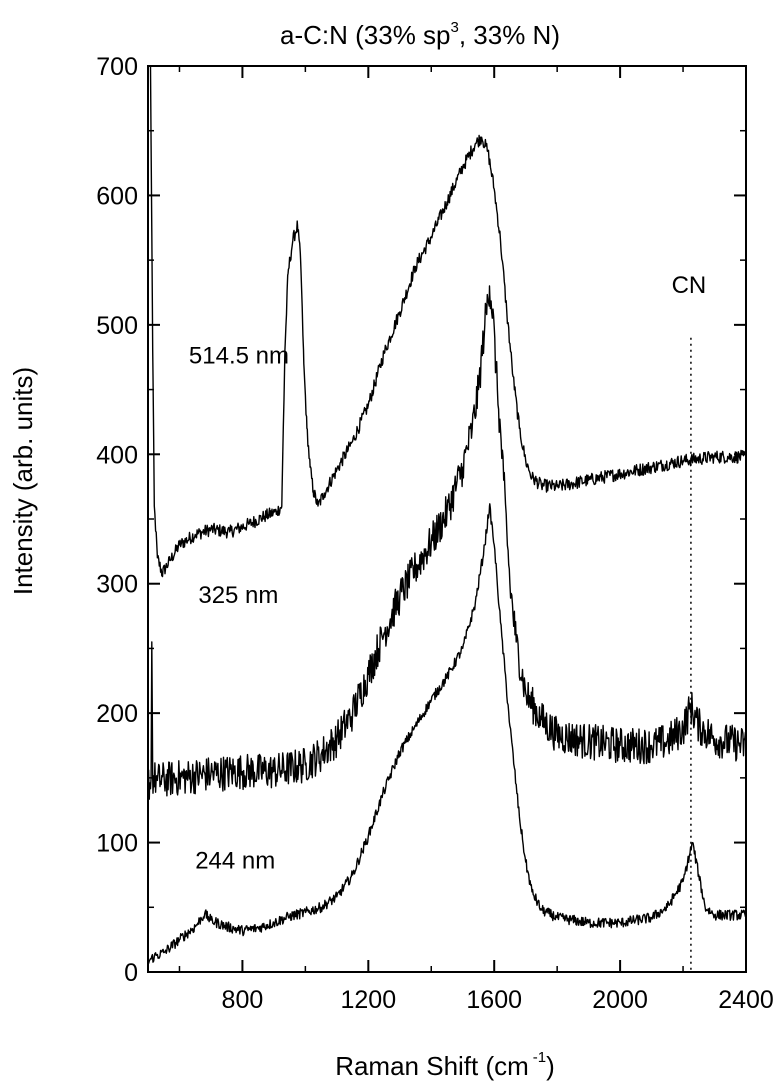 The image size is (777, 1092). I want to click on y-tick-label: 200, so click(117, 714).